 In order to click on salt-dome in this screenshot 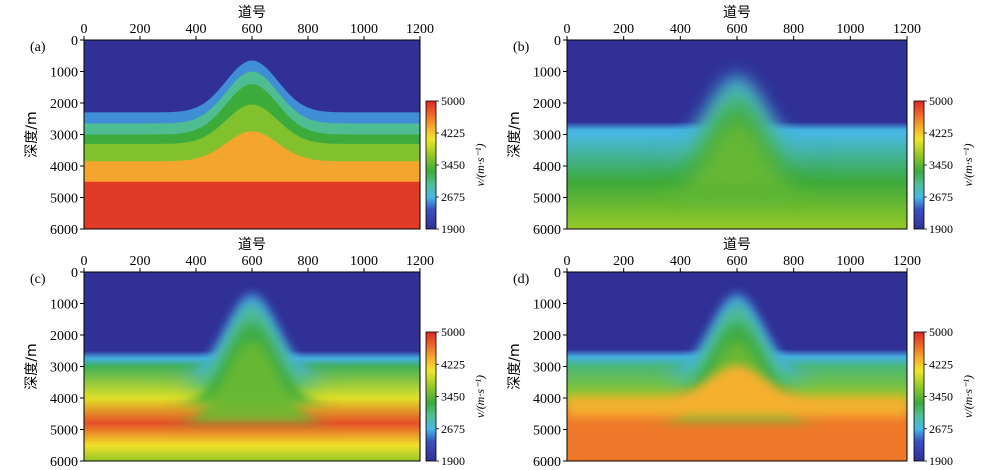, I will do `click(737, 390)`.